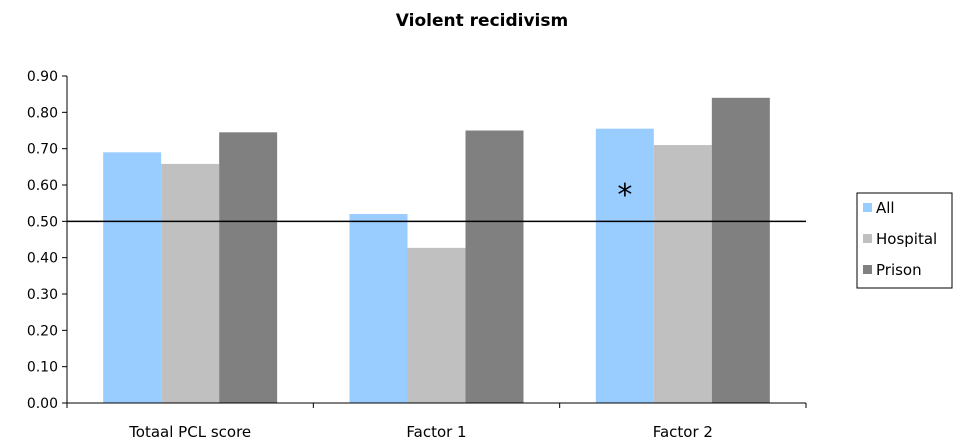 The height and width of the screenshot is (443, 960). I want to click on legend-swatch-all, so click(867, 207).